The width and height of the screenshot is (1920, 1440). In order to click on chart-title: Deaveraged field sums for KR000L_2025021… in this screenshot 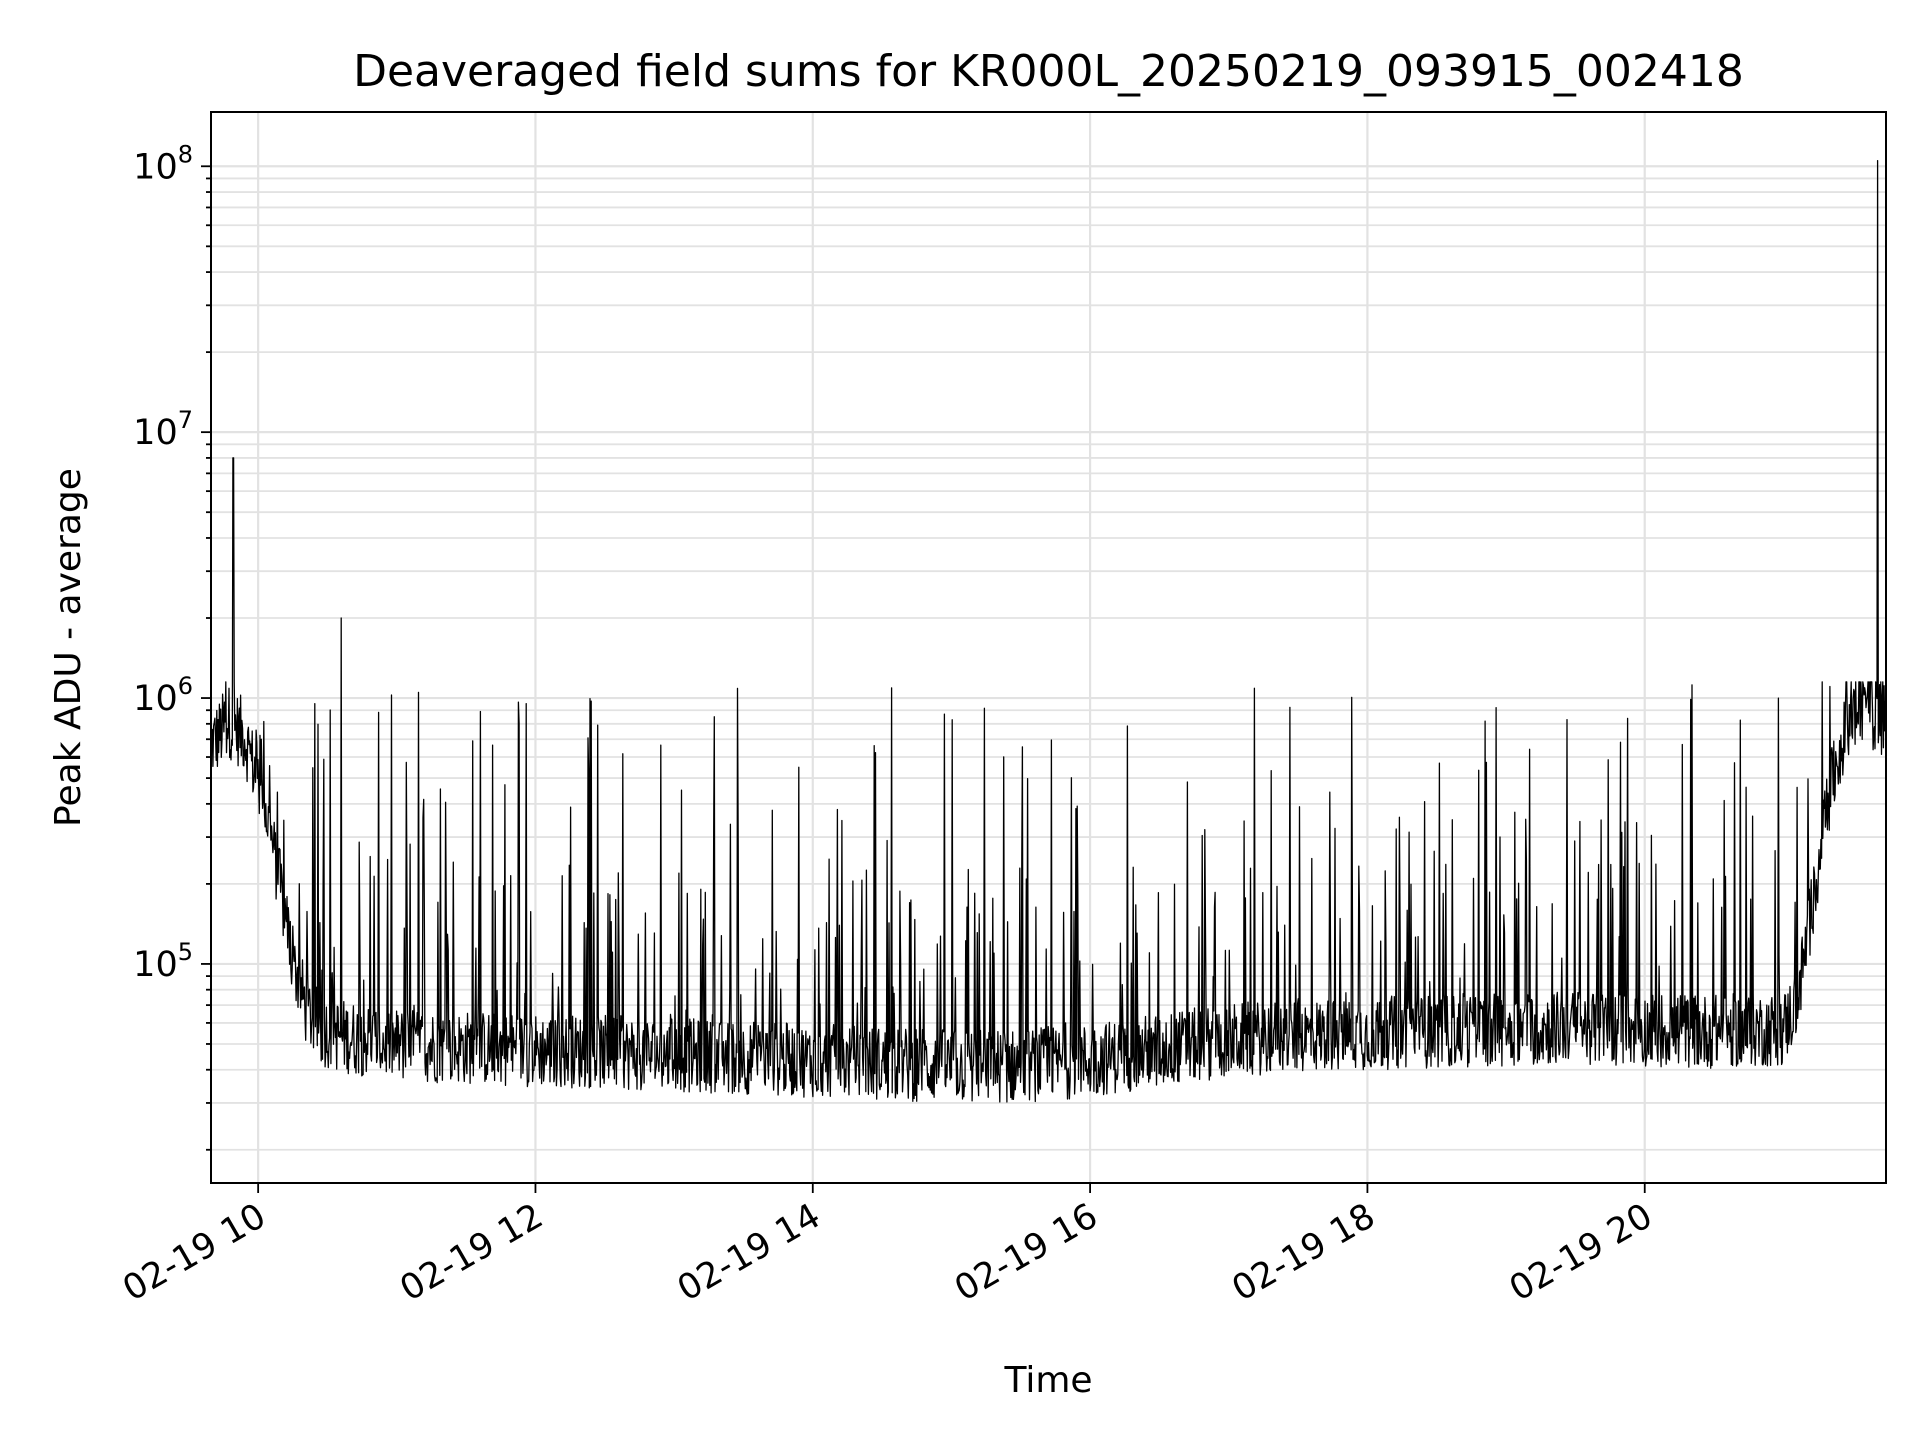, I will do `click(1048, 71)`.